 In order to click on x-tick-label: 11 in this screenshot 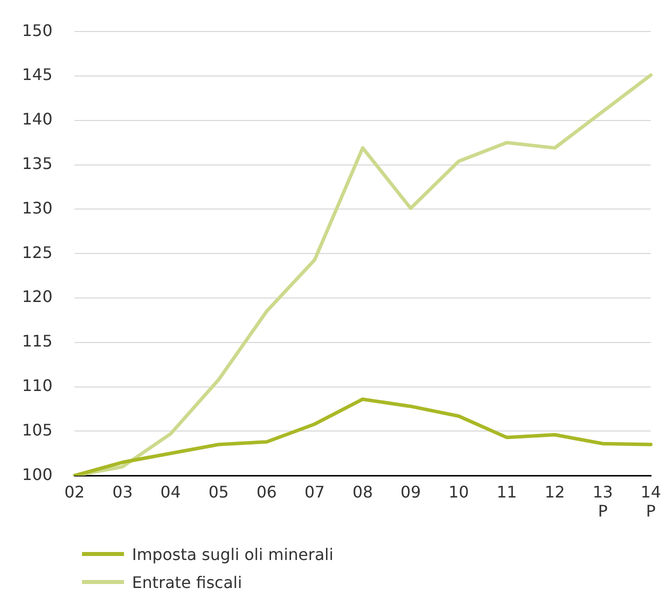, I will do `click(506, 492)`.